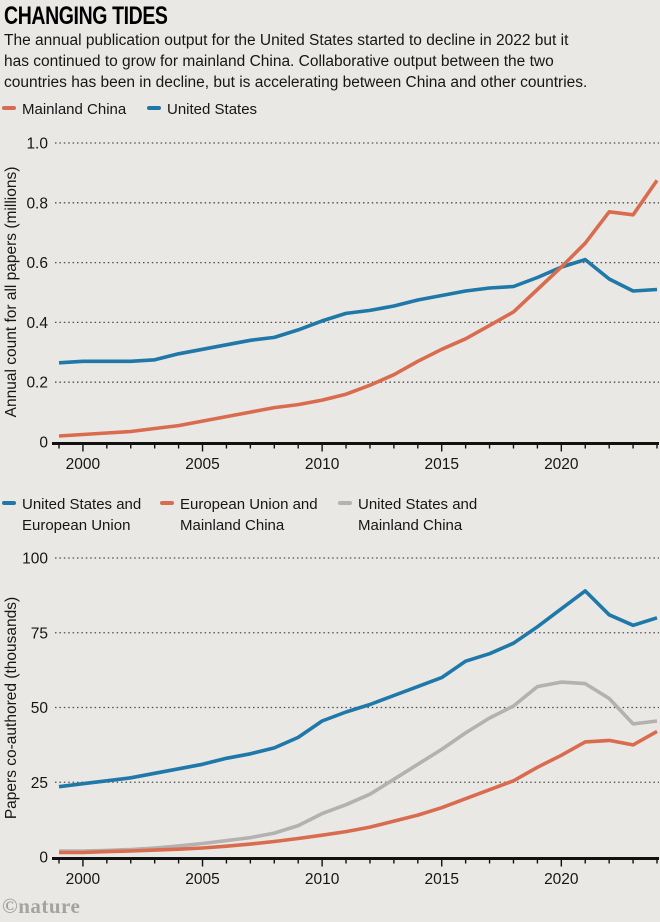 This screenshot has width=660, height=922. Describe the element at coordinates (358, 792) in the screenshot. I see `line-european-union-and-mainland-china` at that location.